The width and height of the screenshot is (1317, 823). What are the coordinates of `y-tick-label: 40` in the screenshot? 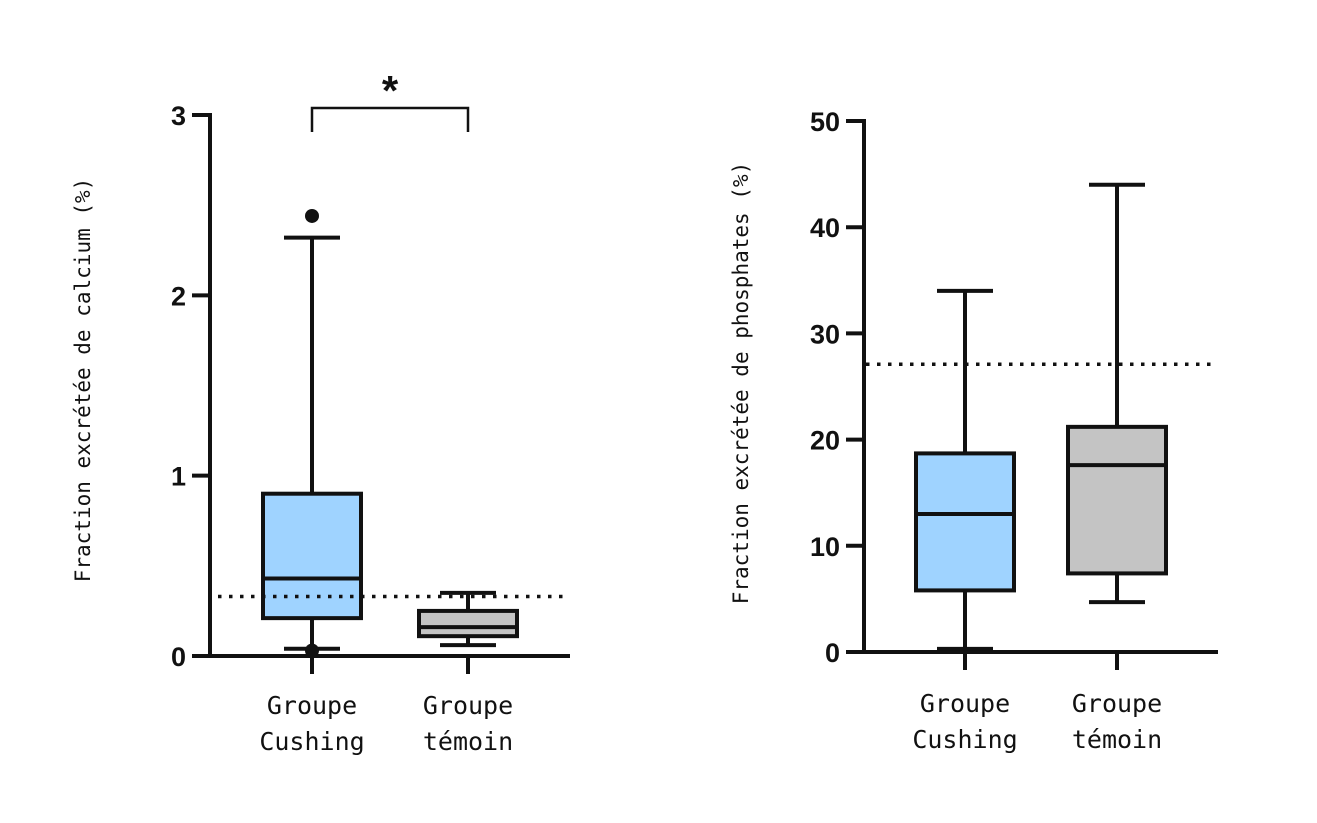 It's located at (825, 228).